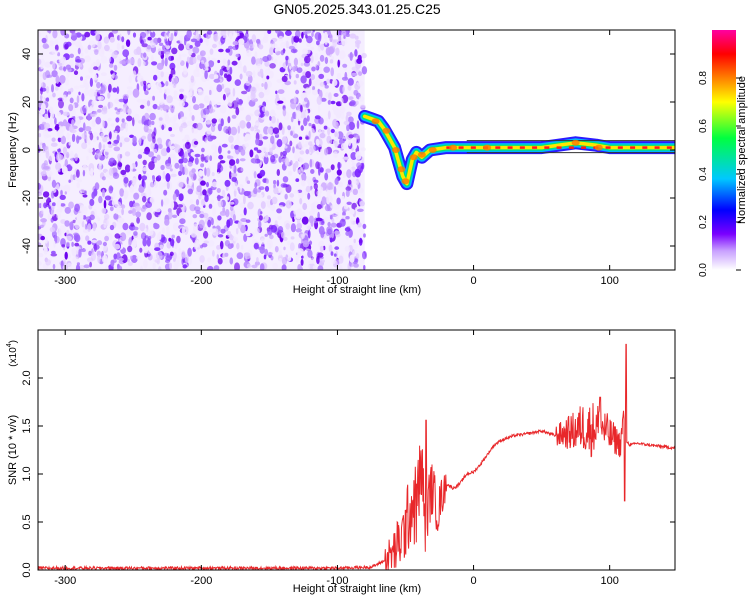 The width and height of the screenshot is (750, 600). What do you see at coordinates (27, 473) in the screenshot?
I see `y-tick-label: 1.0` at bounding box center [27, 473].